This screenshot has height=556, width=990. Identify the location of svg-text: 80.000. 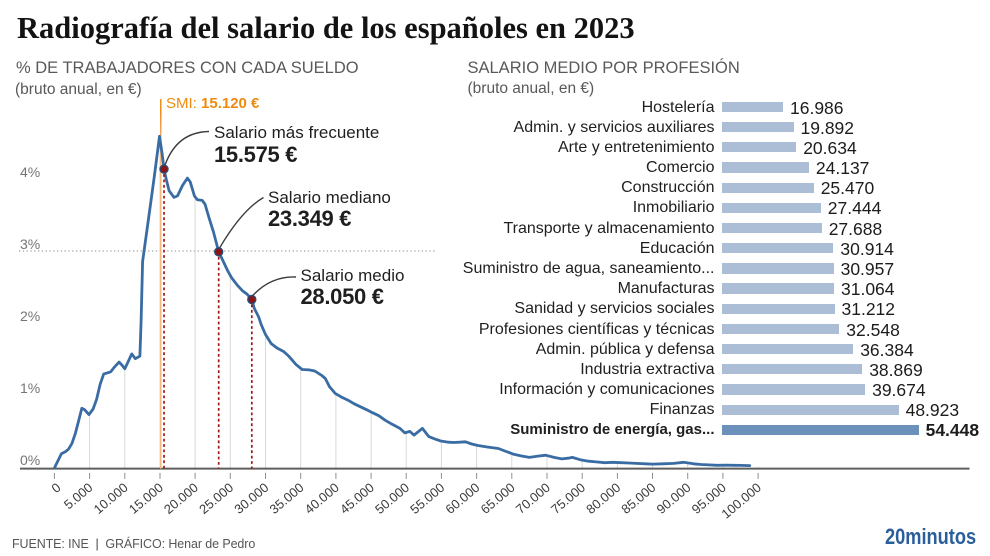
(603, 498).